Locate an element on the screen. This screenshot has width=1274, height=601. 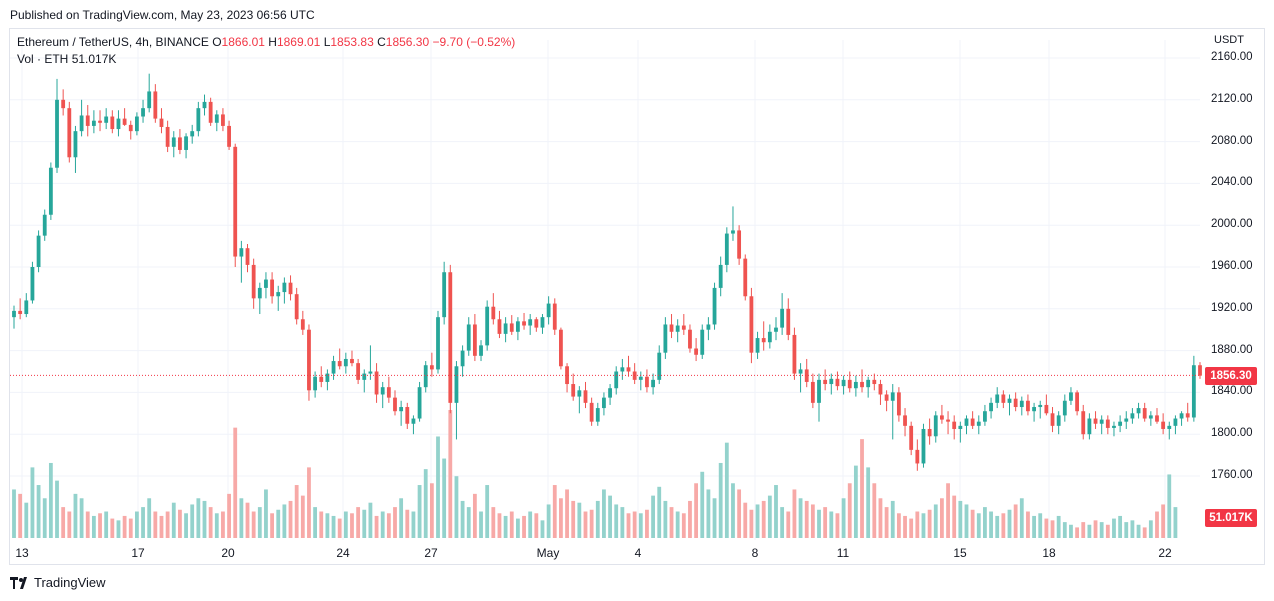
high-value: 1869.01 is located at coordinates (298, 42).